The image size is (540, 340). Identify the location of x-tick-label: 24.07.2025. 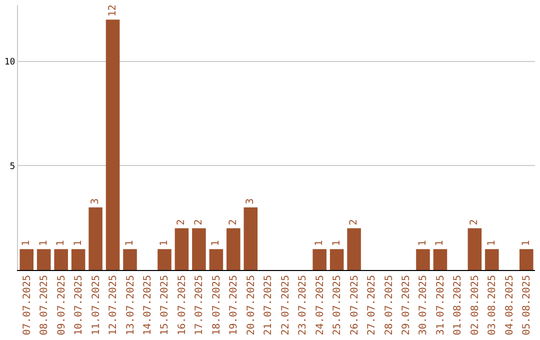
(320, 305).